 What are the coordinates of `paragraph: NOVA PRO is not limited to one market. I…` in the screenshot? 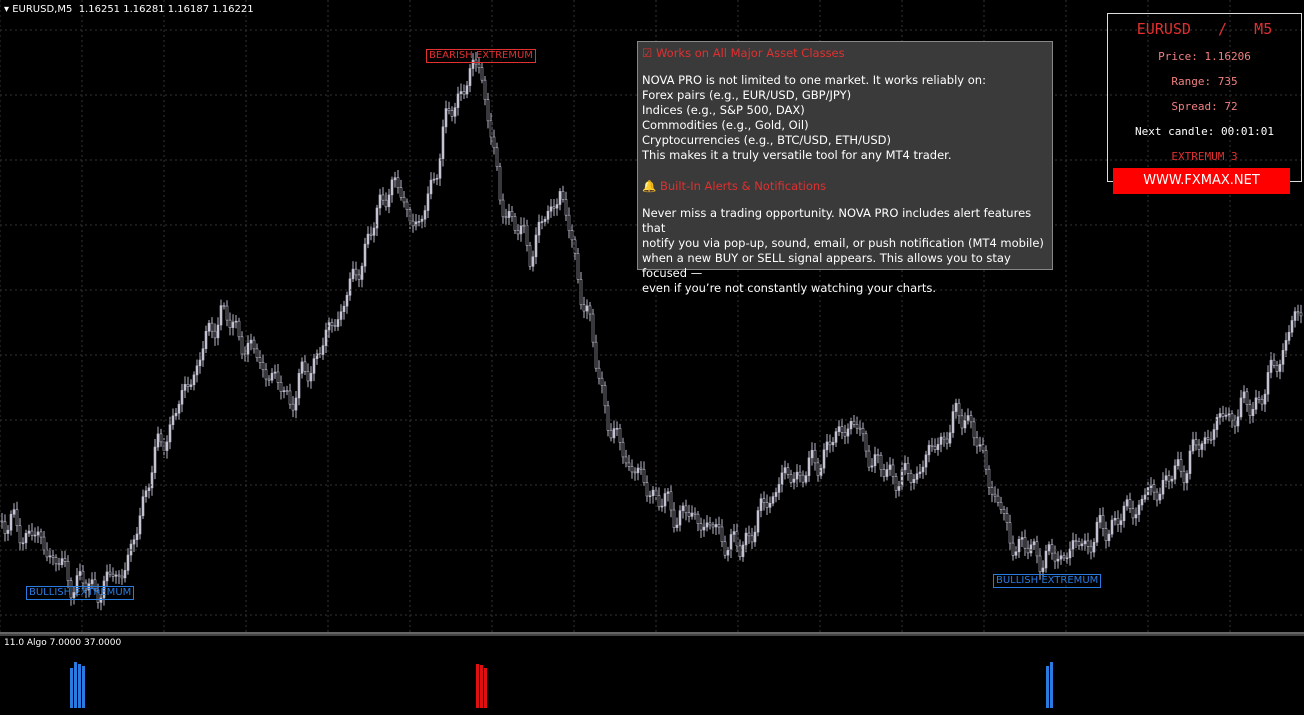 It's located at (845, 118).